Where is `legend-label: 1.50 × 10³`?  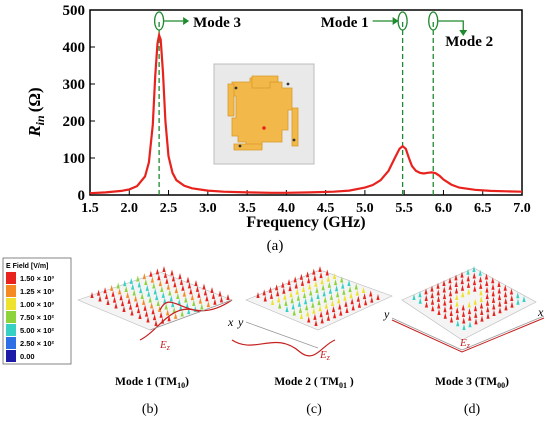 legend-label: 1.50 × 10³ is located at coordinates (37, 278).